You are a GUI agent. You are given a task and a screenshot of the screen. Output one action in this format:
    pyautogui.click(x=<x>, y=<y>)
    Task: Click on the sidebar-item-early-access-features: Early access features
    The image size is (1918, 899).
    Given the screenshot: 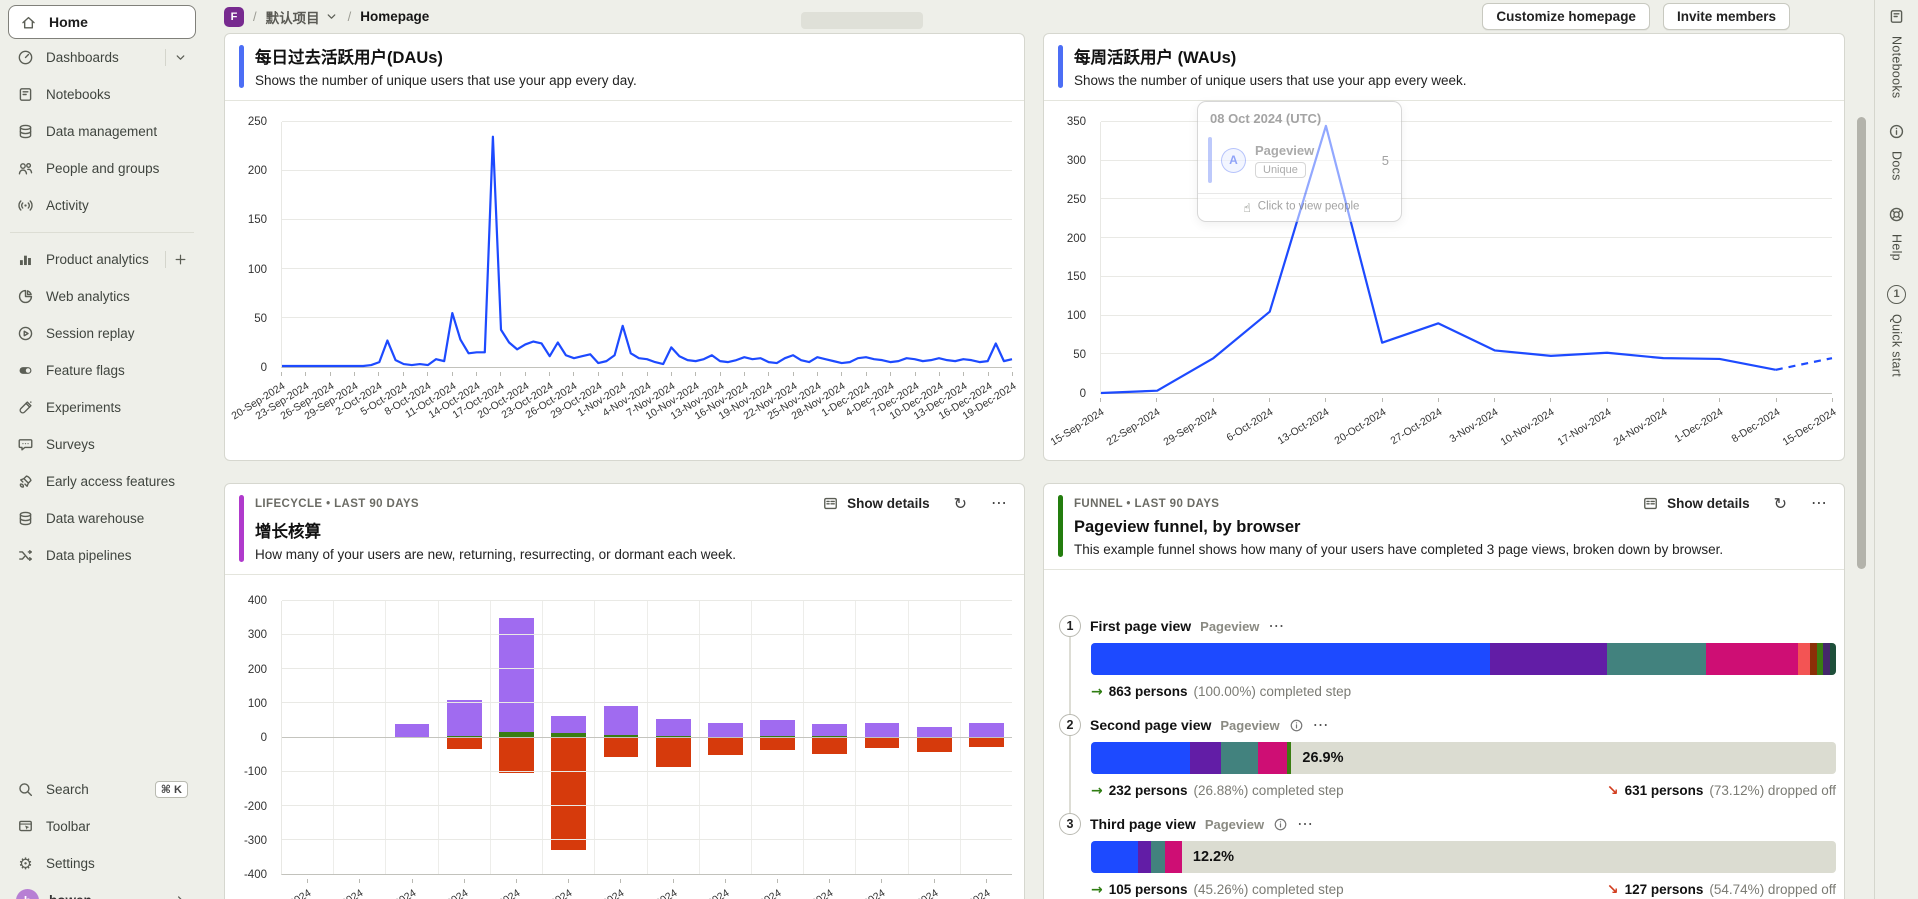 What is the action you would take?
    pyautogui.click(x=102, y=481)
    